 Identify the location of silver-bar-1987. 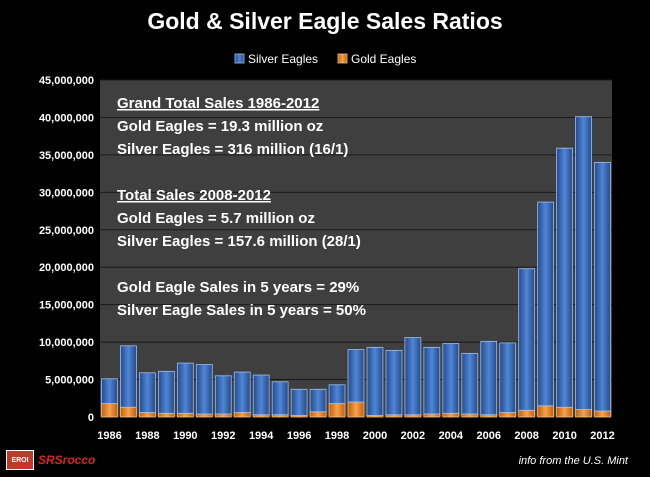
(128, 376).